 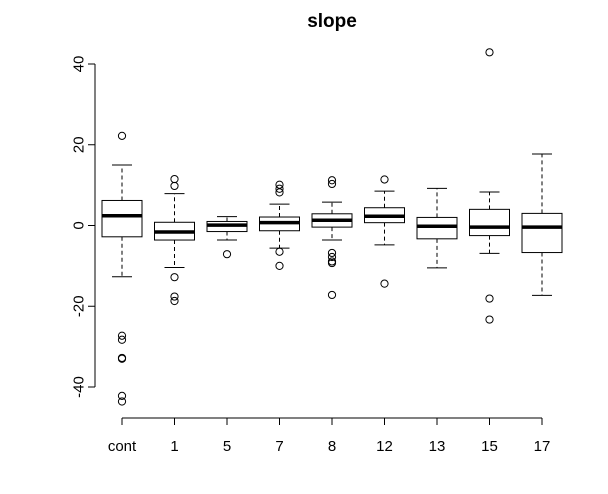 I want to click on y-tick-label: 20, so click(x=79, y=144).